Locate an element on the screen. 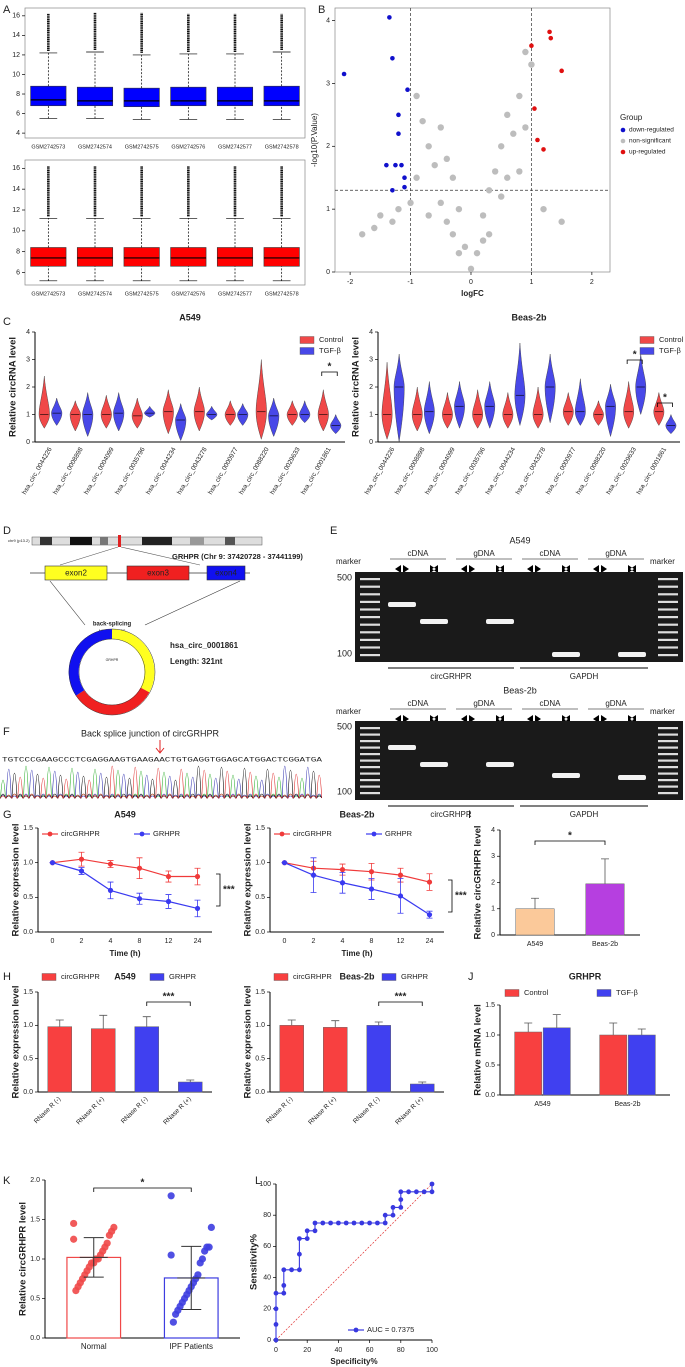 Image resolution: width=685 pixels, height=1367 pixels. y-tick-label: 3 is located at coordinates (28, 359).